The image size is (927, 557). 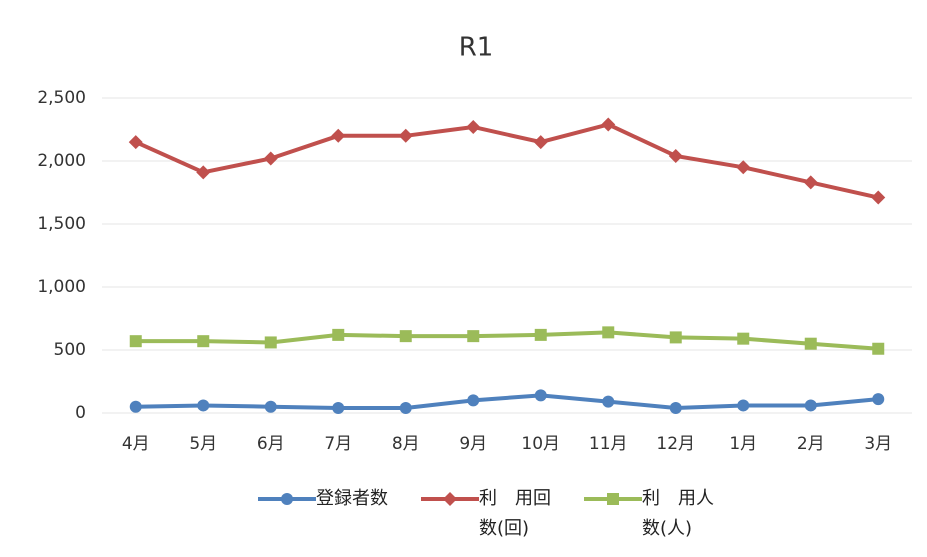 What do you see at coordinates (515, 513) in the screenshot?
I see `legend-label: 利 用回数(回)` at bounding box center [515, 513].